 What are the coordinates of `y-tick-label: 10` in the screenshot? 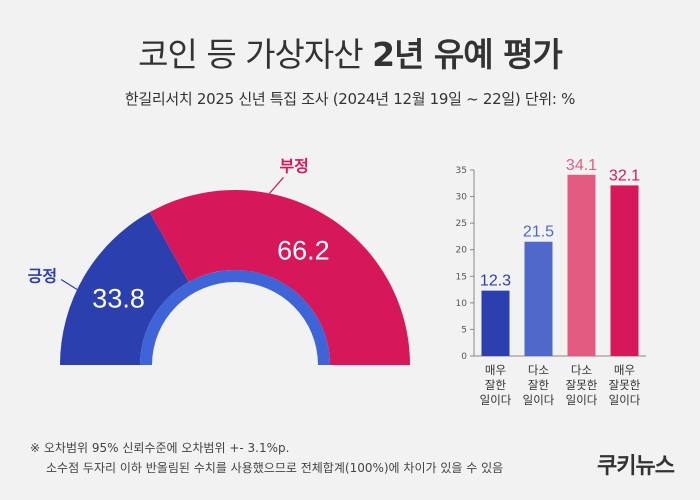 It's located at (462, 304).